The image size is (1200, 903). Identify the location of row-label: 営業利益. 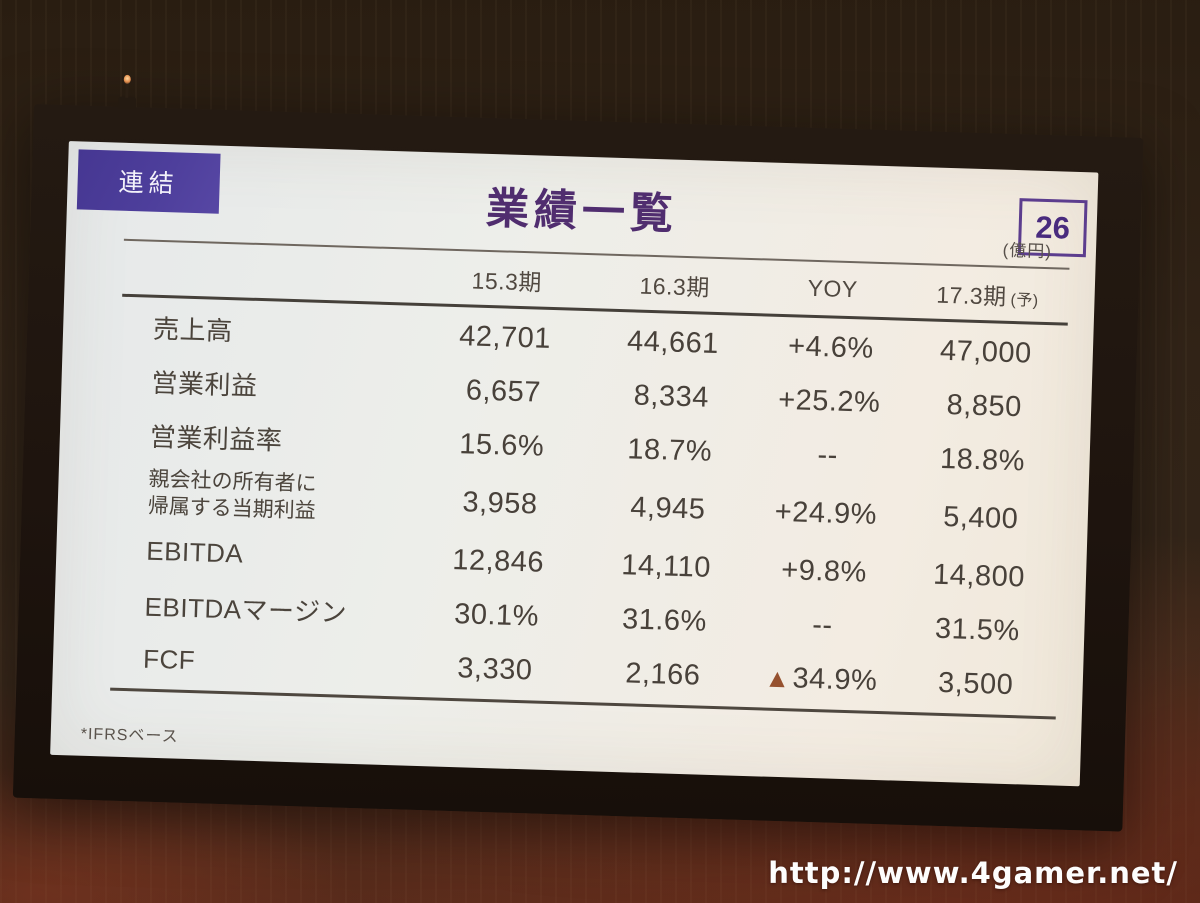
(204, 384).